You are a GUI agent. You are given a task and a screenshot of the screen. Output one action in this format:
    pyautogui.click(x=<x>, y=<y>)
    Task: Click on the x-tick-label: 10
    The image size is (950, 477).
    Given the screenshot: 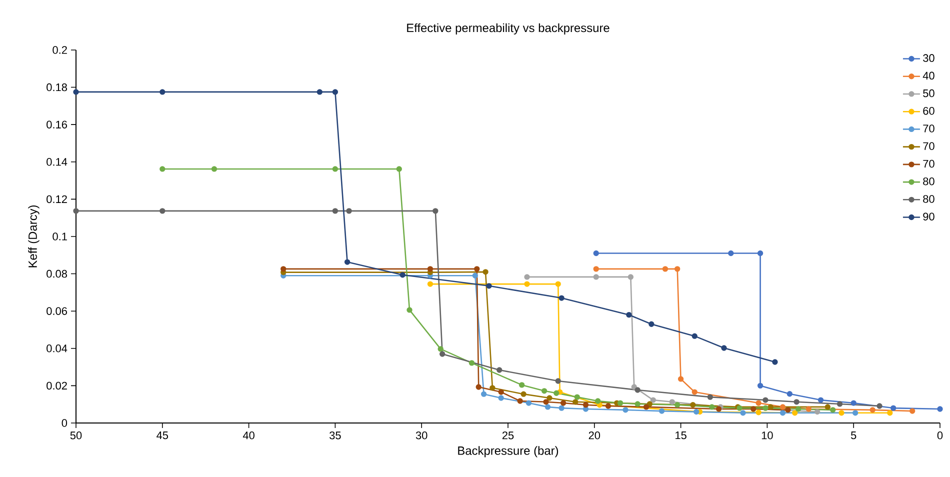 What is the action you would take?
    pyautogui.click(x=767, y=436)
    